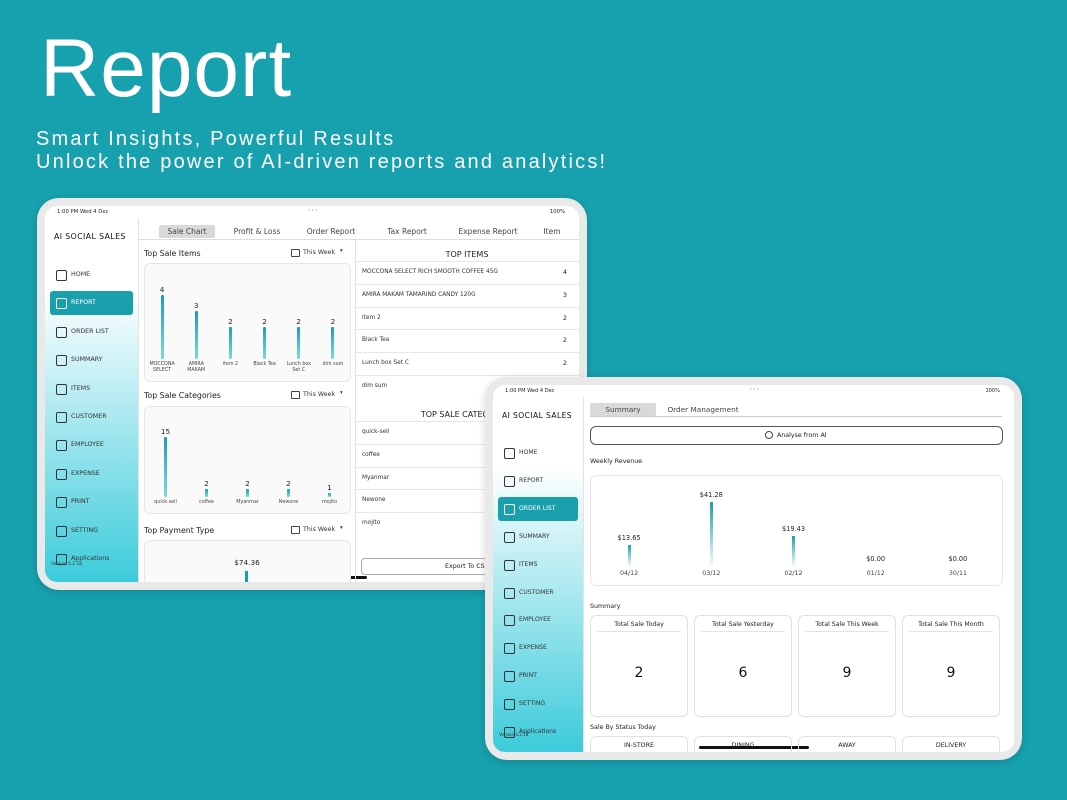 The width and height of the screenshot is (1067, 800). Describe the element at coordinates (528, 452) in the screenshot. I see `menu-label: HOME` at that location.